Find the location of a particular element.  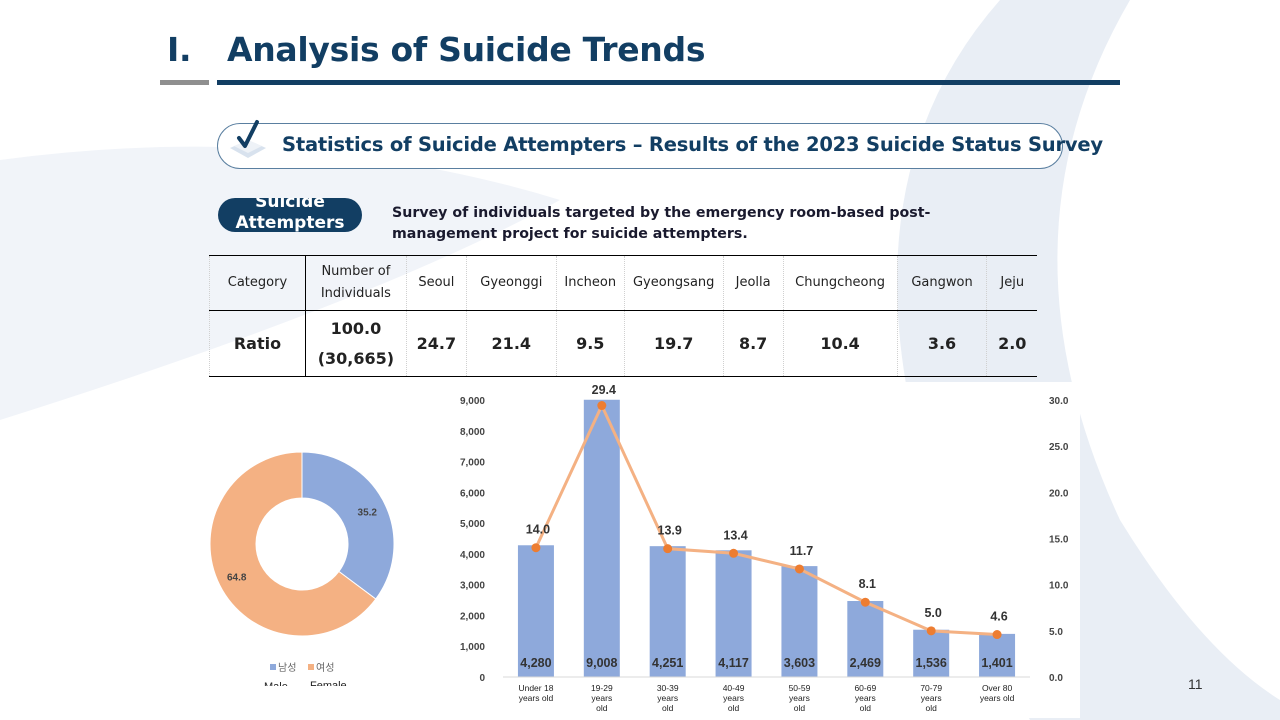

header-category: Category is located at coordinates (257, 283).